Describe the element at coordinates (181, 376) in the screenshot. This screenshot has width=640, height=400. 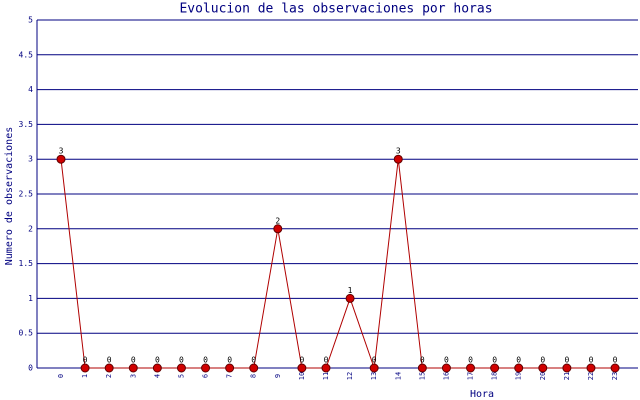
I see `x-tick-label: 5` at that location.